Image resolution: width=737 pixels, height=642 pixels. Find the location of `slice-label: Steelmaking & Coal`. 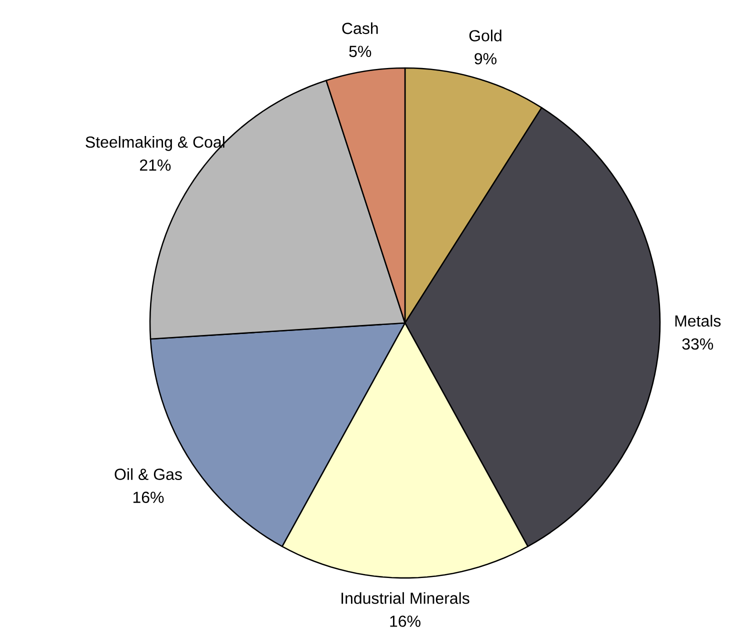

slice-label: Steelmaking & Coal is located at coordinates (155, 143).